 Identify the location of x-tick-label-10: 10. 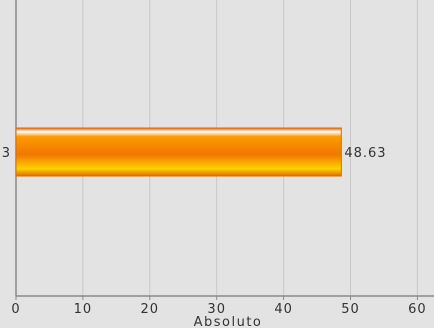
(83, 309).